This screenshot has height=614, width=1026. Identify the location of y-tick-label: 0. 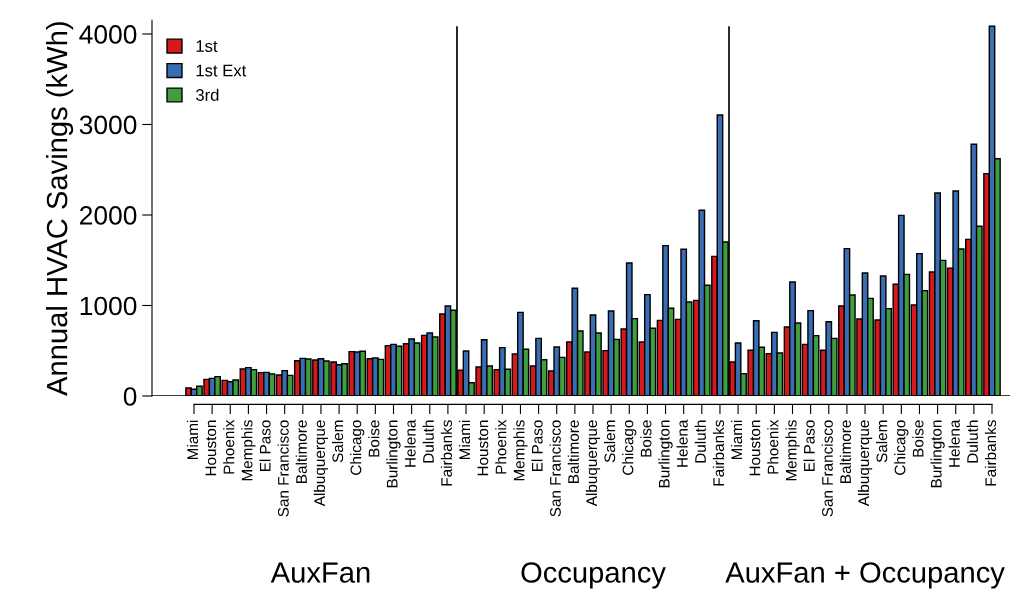
(130, 396).